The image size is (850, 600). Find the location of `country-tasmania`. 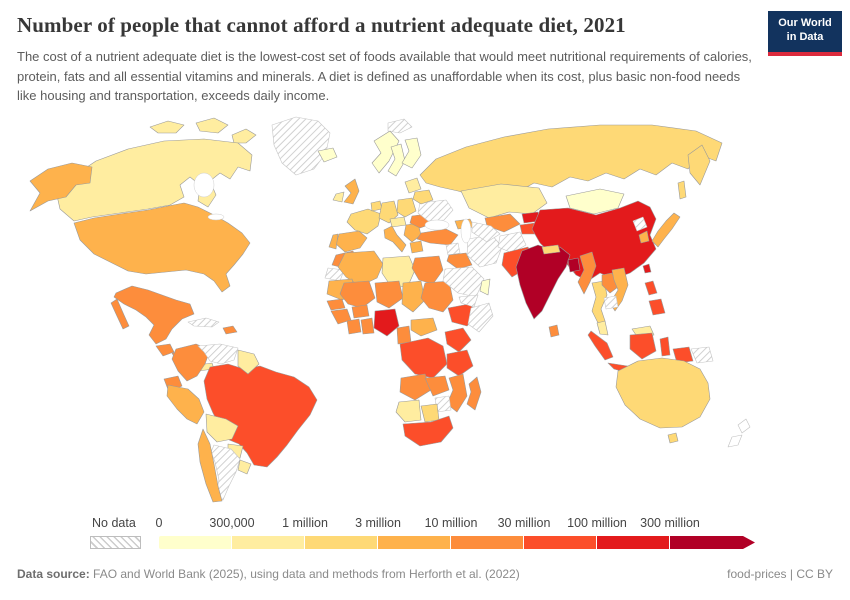

country-tasmania is located at coordinates (673, 438).